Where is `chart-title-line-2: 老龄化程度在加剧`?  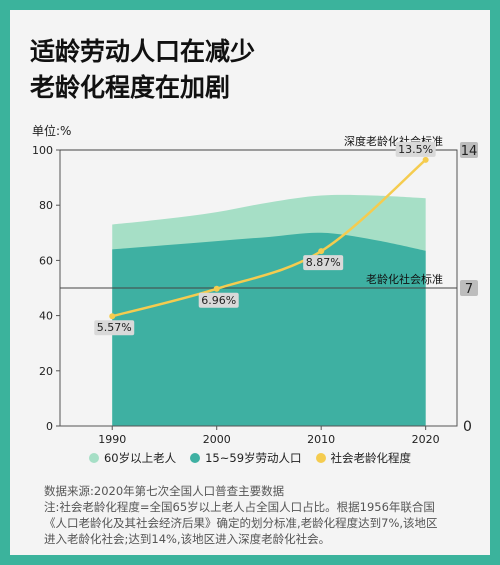 chart-title-line-2: 老龄化程度在加剧 is located at coordinates (130, 87).